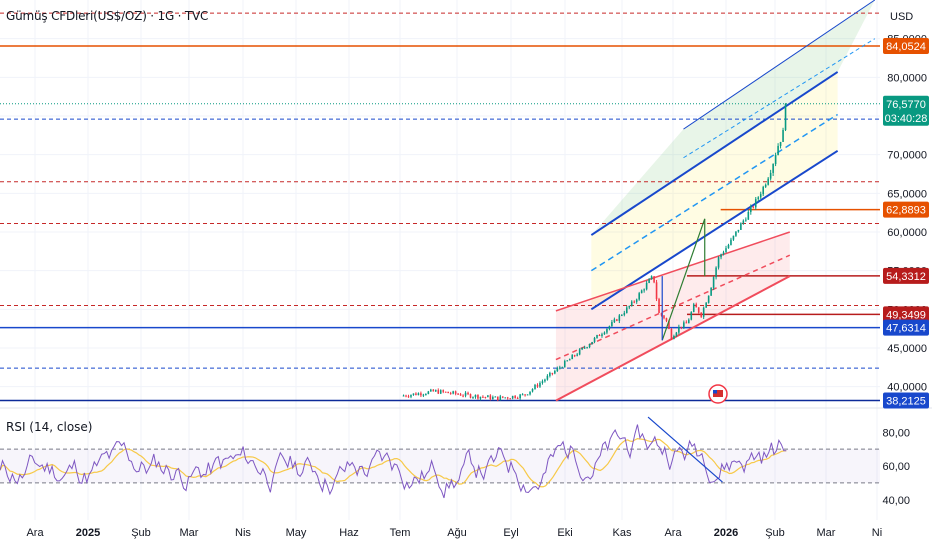 The height and width of the screenshot is (555, 932). I want to click on blue-channel-mid-dashed, so click(714, 192).